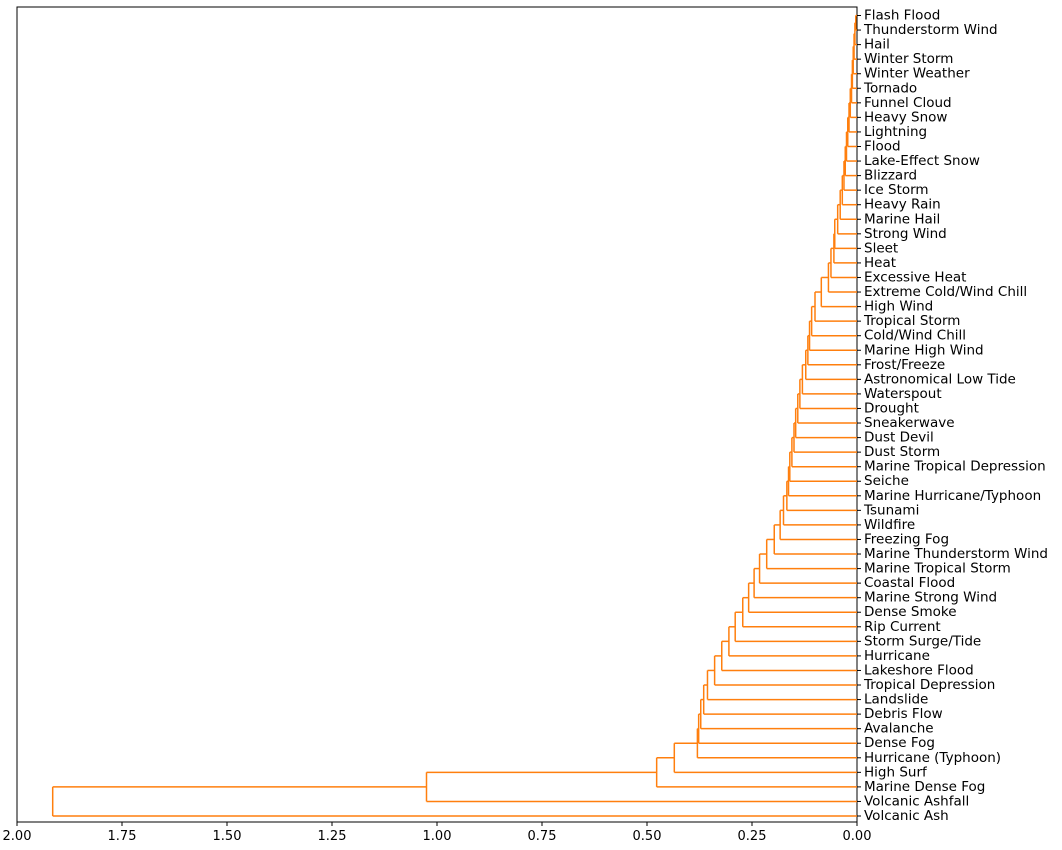 This screenshot has width=1062, height=850. Describe the element at coordinates (886, 481) in the screenshot. I see `leaf-label: Seiche` at that location.